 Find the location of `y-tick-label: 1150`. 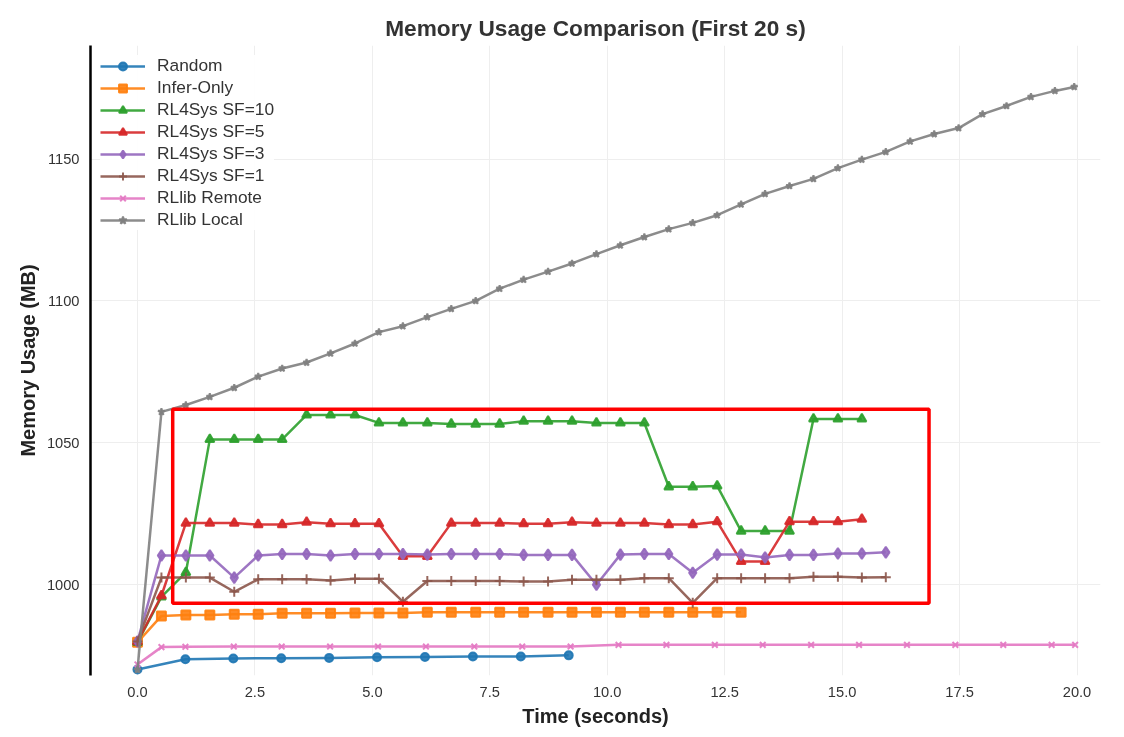

y-tick-label: 1150 is located at coordinates (63, 159).